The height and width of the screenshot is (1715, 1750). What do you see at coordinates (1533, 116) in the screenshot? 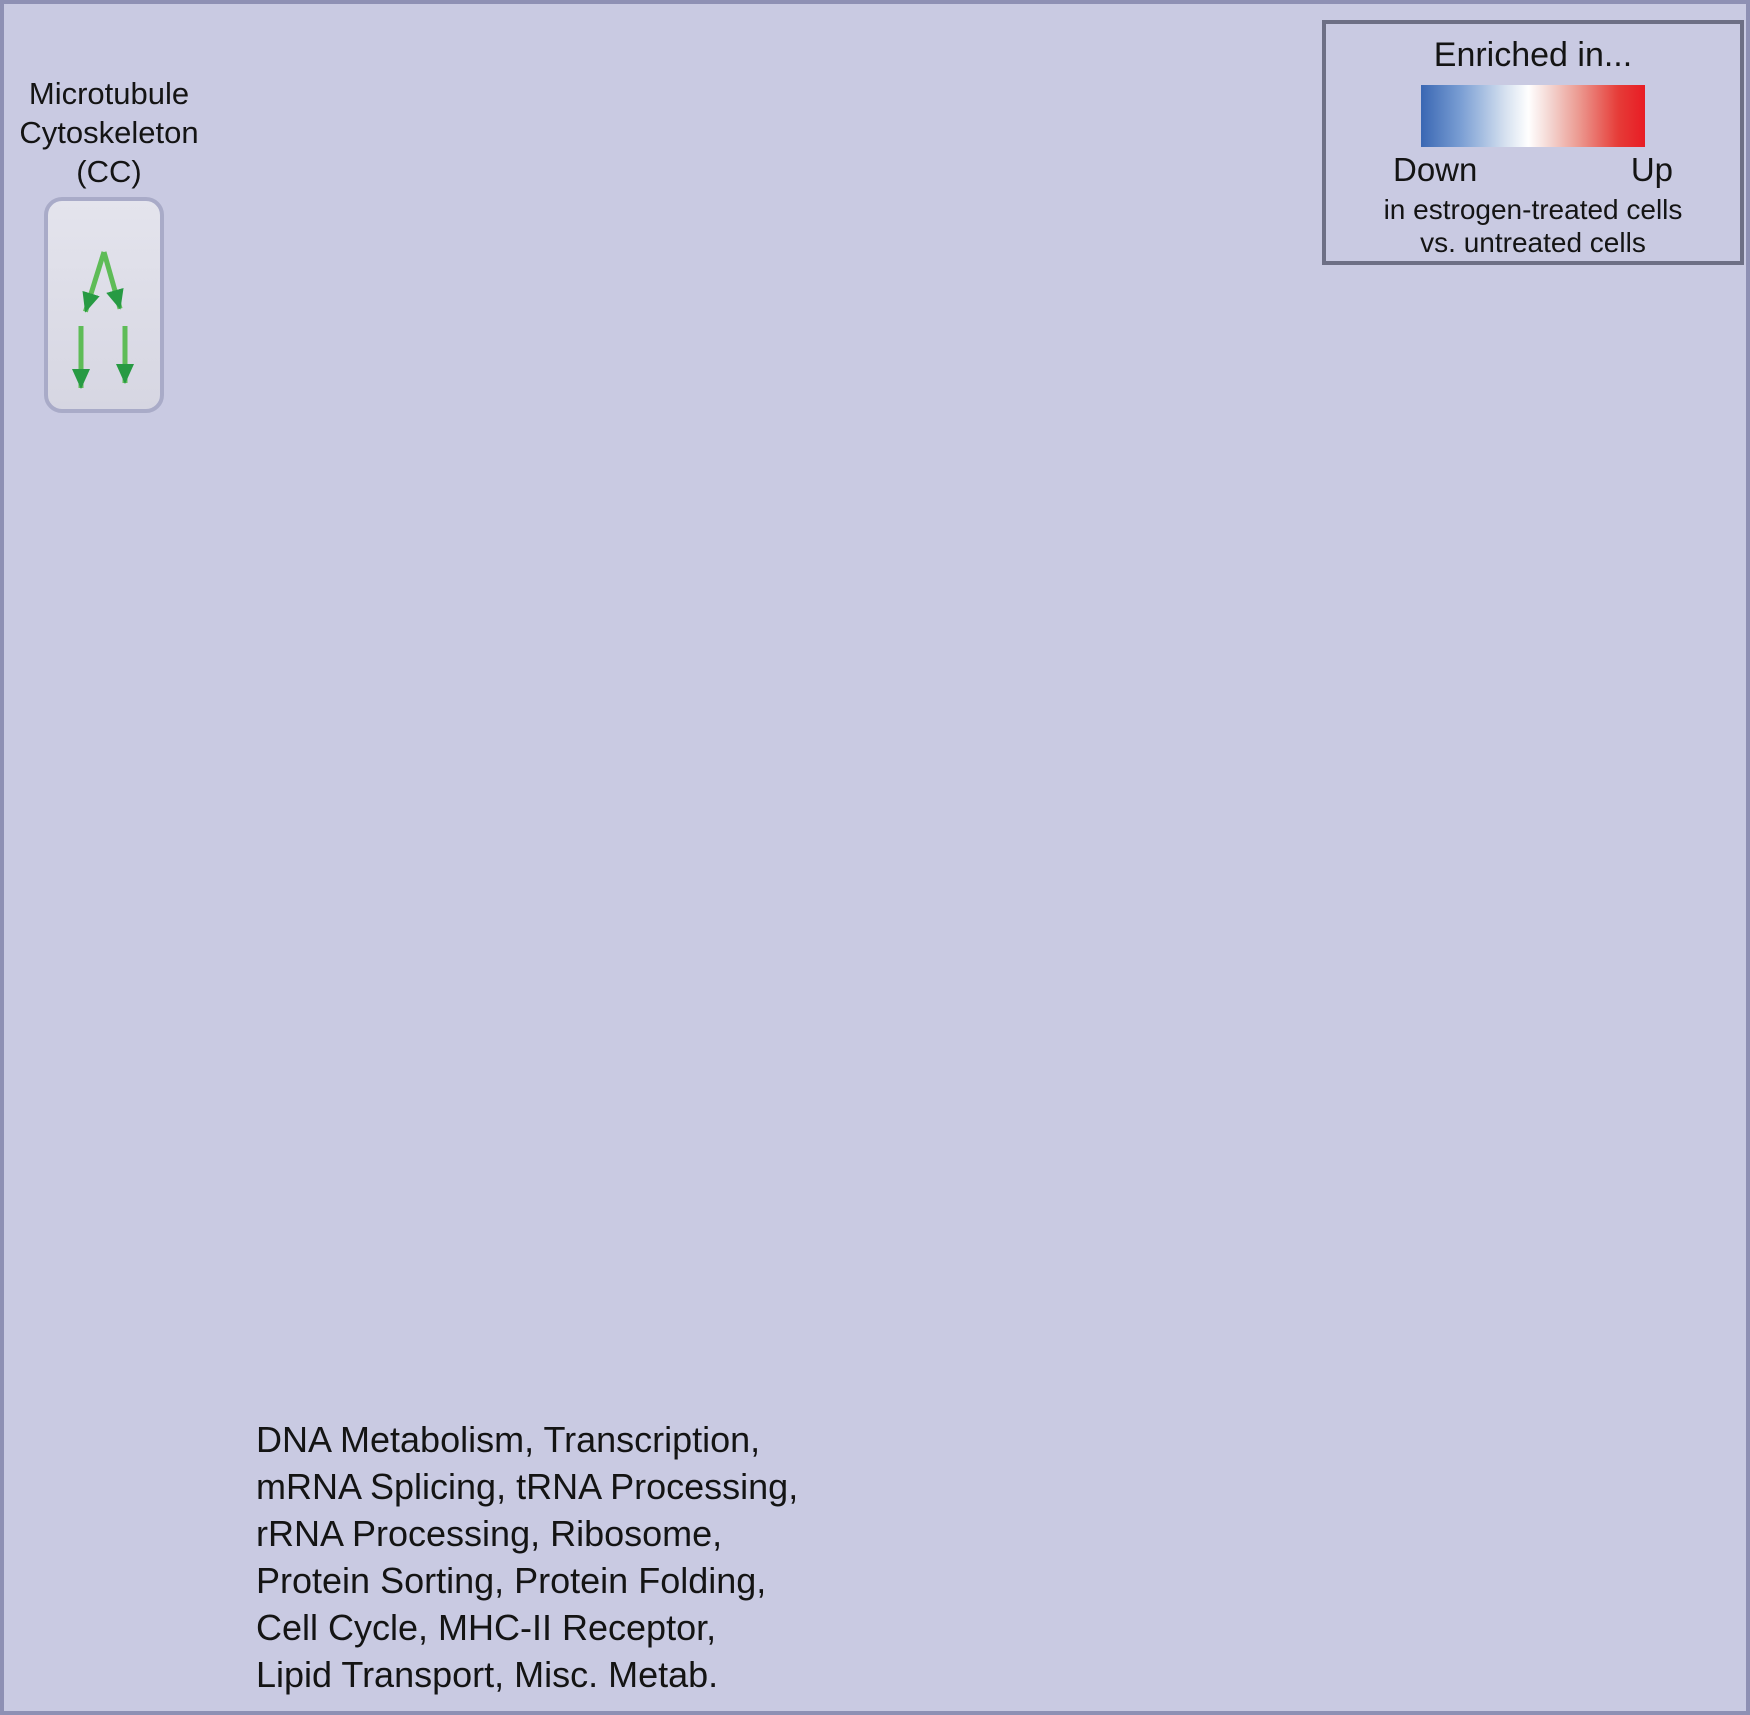
I see `legend-gradient-bar` at bounding box center [1533, 116].